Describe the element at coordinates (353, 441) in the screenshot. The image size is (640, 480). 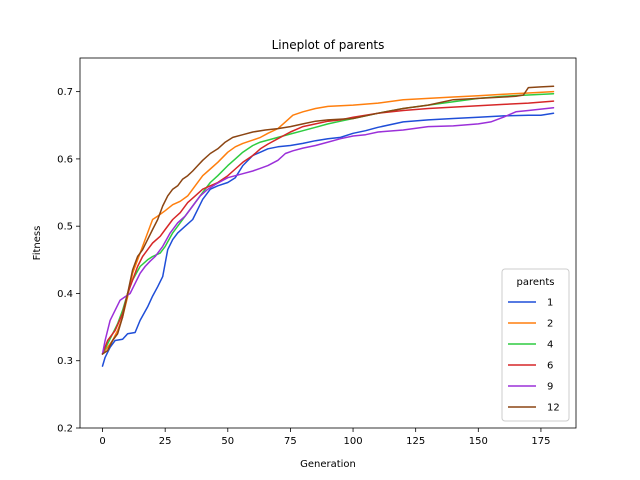
I see `x-tick-label-100: 100` at that location.